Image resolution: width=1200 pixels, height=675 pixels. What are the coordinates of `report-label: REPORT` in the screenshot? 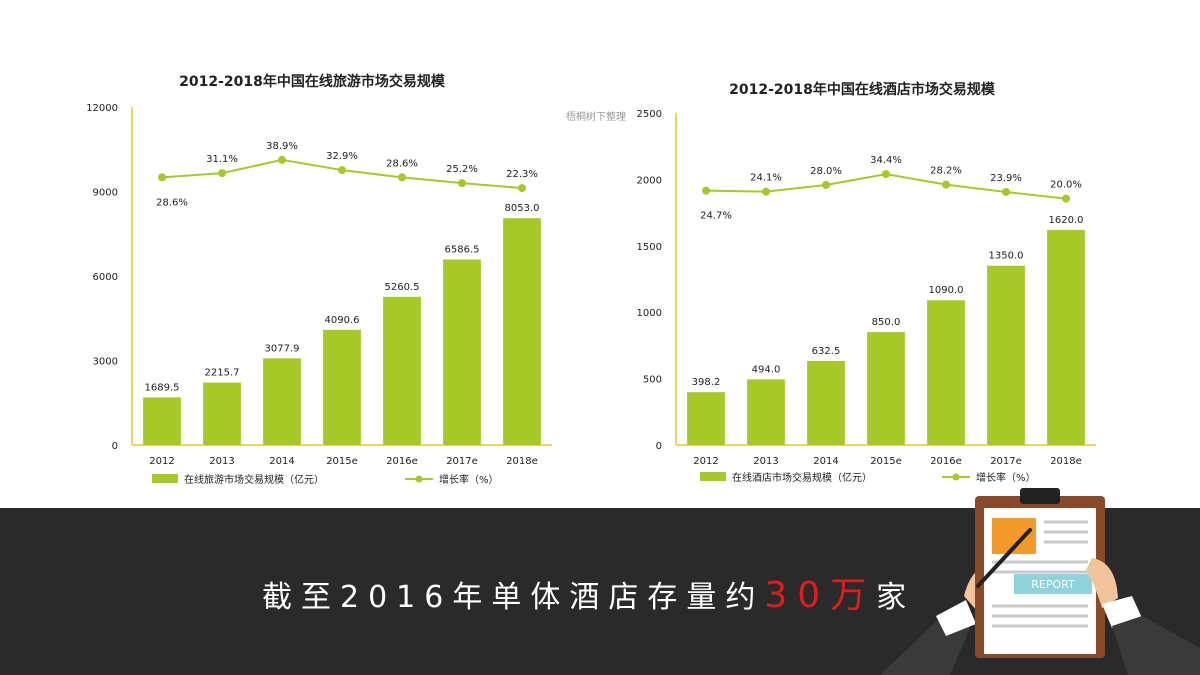 It's located at (1053, 584).